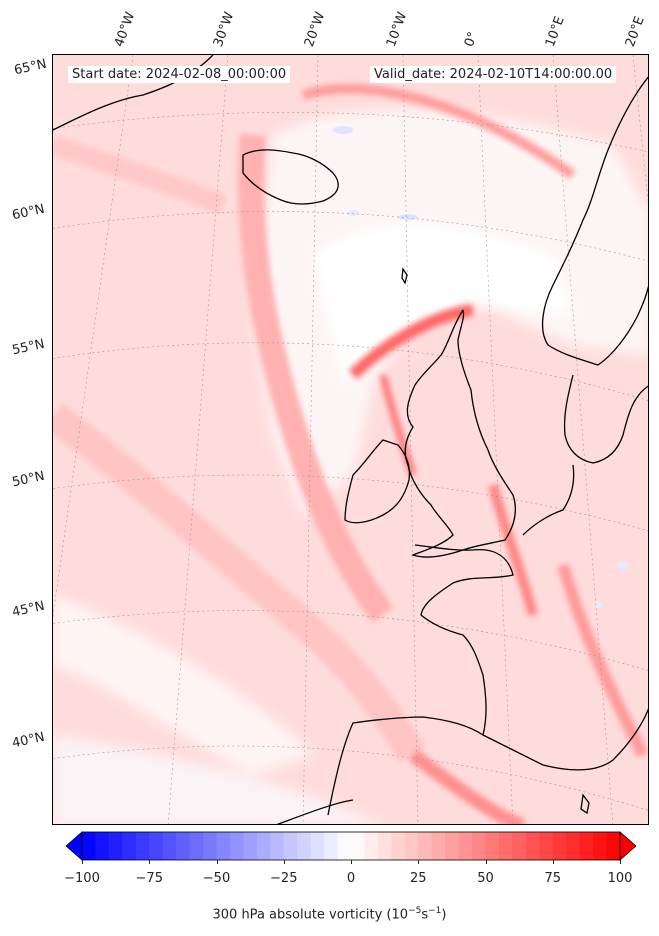  I want to click on lon-label-20w: 20°W, so click(315, 29).